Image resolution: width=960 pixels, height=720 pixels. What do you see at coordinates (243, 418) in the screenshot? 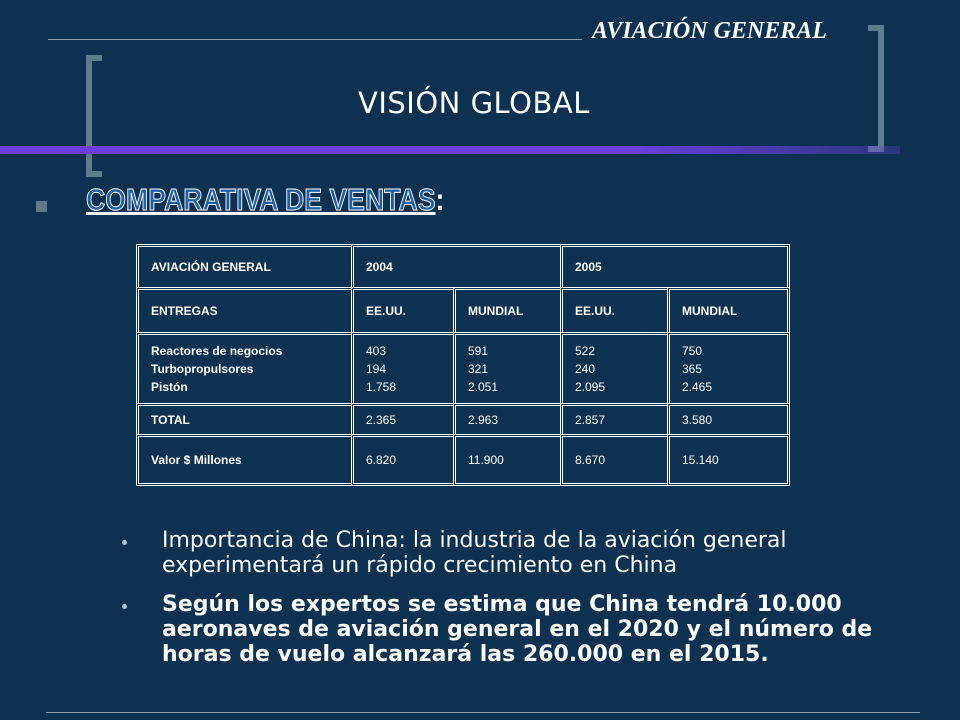
I see `table-cell: TOTAL` at bounding box center [243, 418].